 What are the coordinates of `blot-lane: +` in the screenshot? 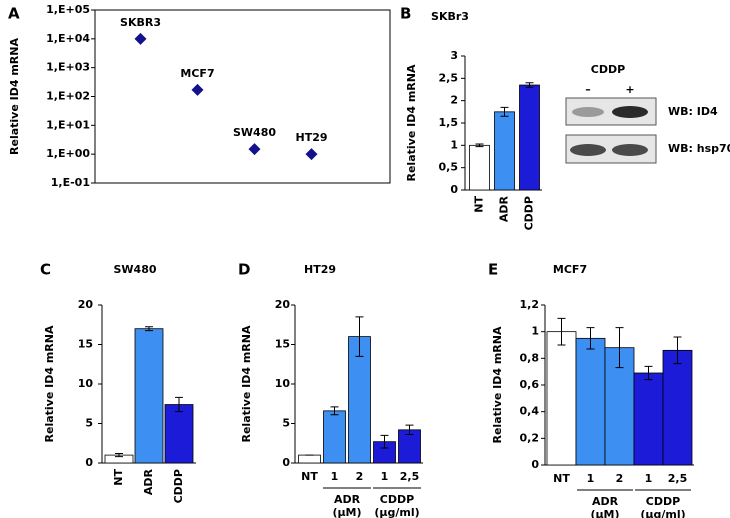 It's located at (629, 89).